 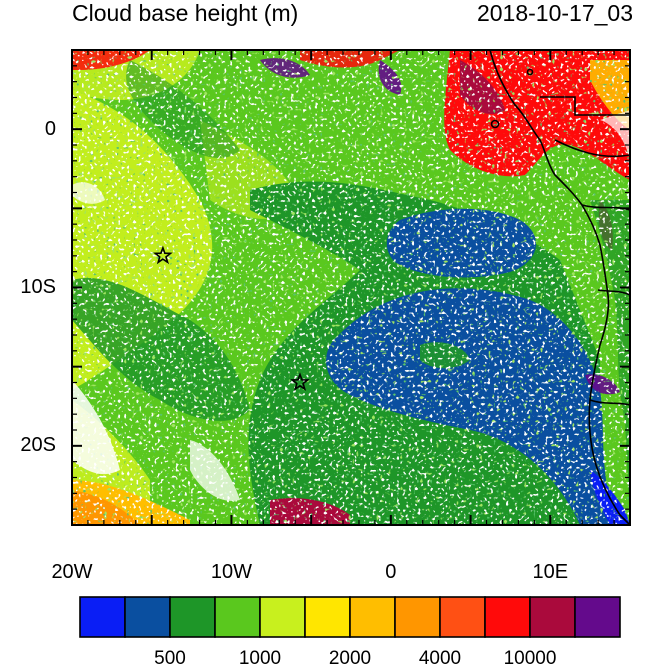 I want to click on map-title: Cloud base height (m), so click(x=185, y=13).